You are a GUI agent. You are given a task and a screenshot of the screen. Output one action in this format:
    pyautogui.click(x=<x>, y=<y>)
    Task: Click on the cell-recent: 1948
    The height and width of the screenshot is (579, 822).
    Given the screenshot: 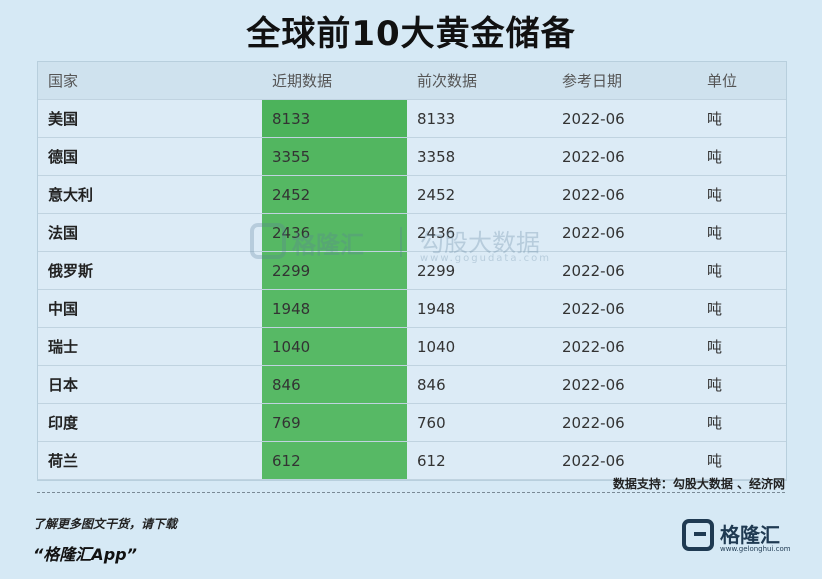 What is the action you would take?
    pyautogui.click(x=334, y=308)
    